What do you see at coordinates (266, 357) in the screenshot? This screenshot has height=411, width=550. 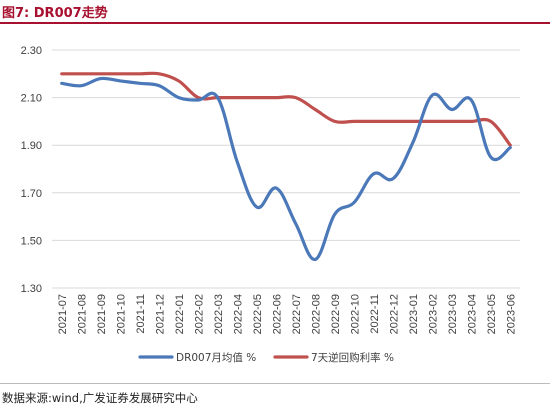 I see `legend: DR007月均值 % 7天逆回购利率 %` at bounding box center [266, 357].